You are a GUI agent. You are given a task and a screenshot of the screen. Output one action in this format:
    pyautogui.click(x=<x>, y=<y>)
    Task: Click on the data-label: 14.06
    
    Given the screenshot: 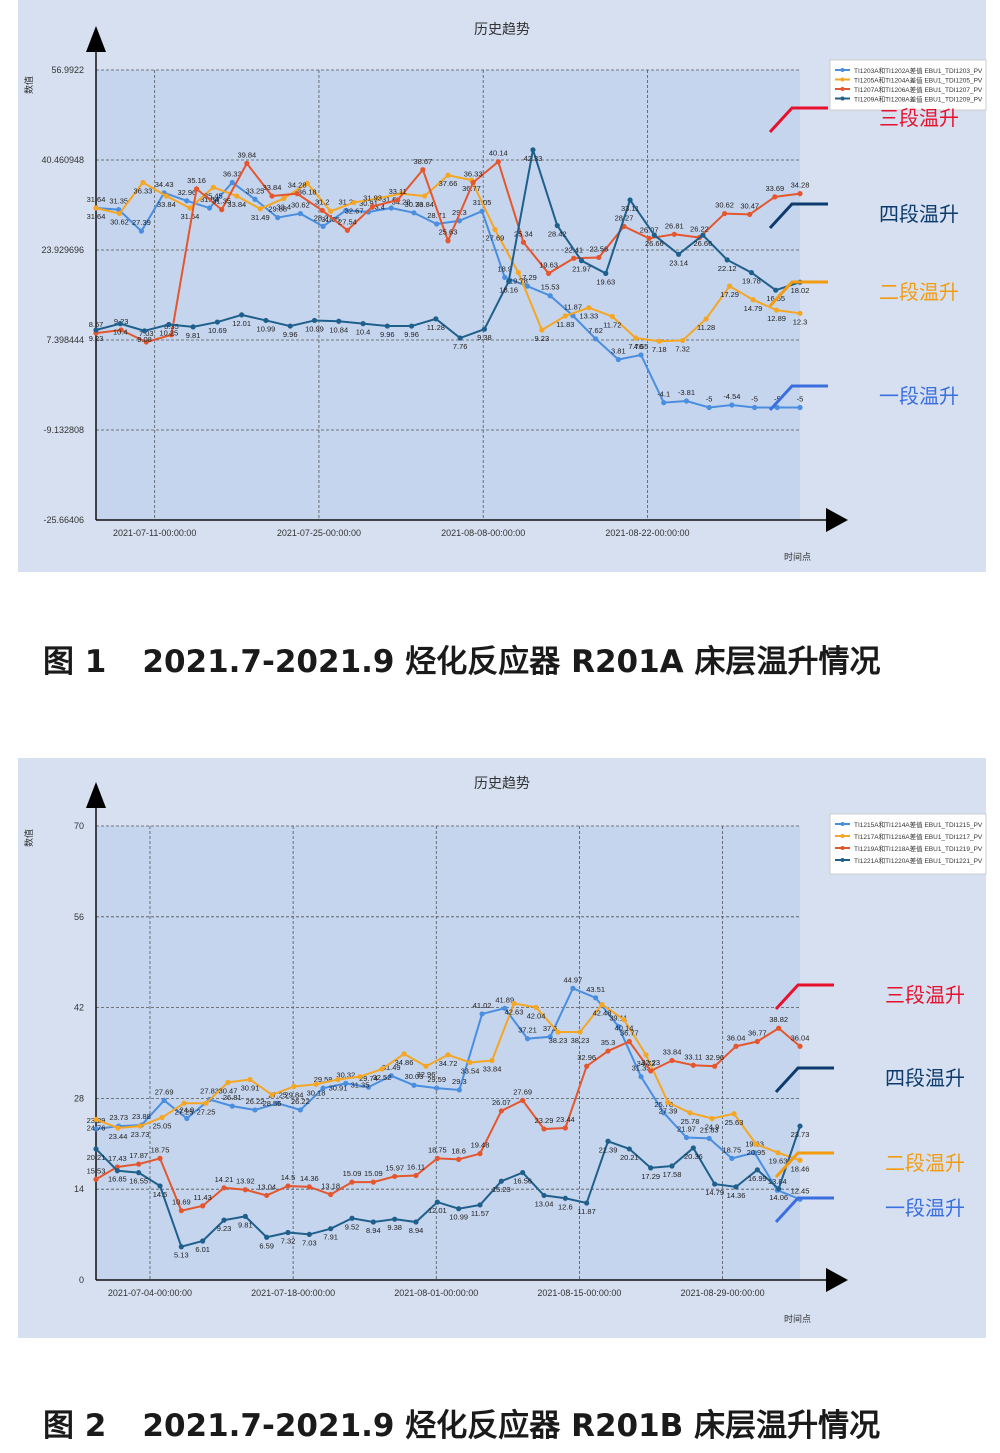 What is the action you would take?
    pyautogui.click(x=778, y=1197)
    